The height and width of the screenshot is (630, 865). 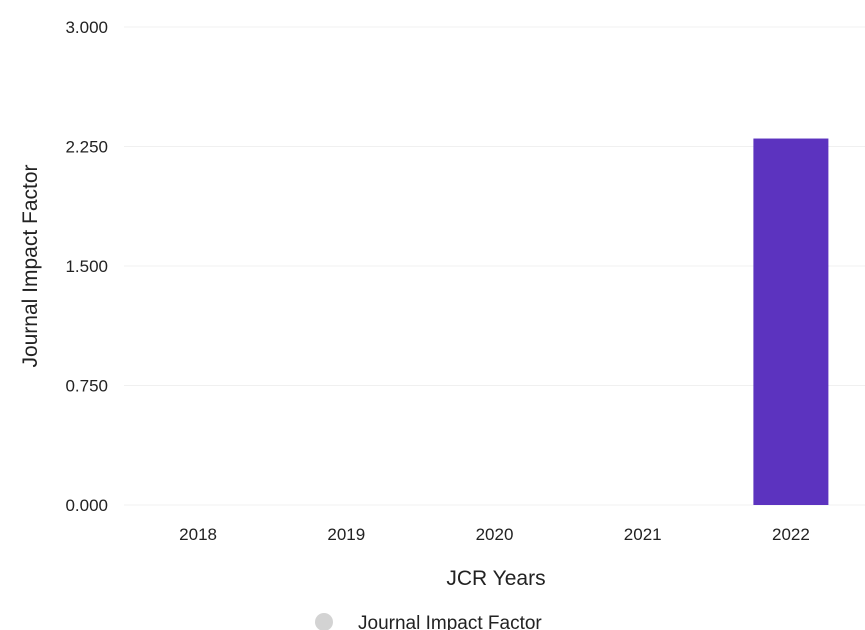 I want to click on y-tick-label: 2.250, so click(x=86, y=147).